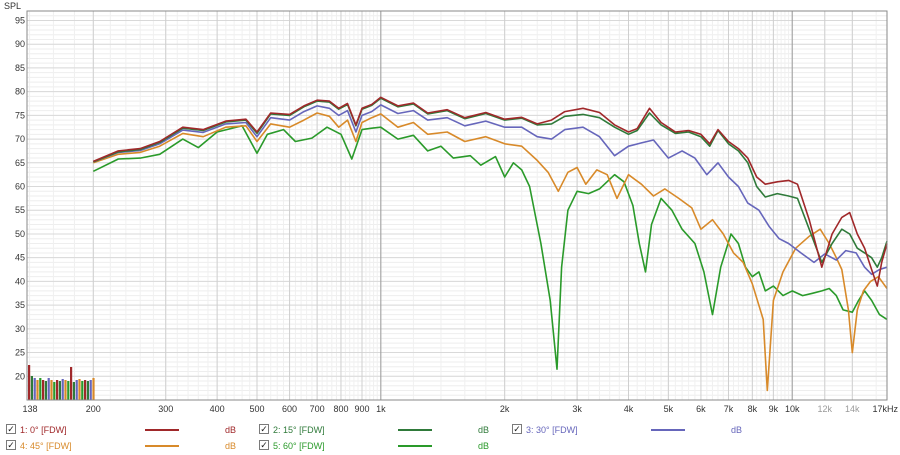  What do you see at coordinates (20, 163) in the screenshot?
I see `y-tick-label: 65` at bounding box center [20, 163].